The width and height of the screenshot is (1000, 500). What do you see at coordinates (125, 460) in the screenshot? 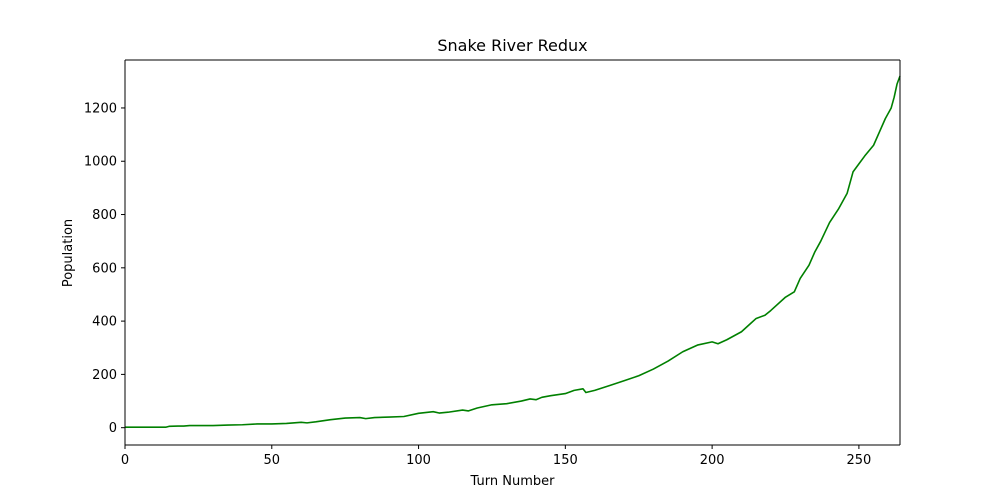
I see `x-tick-label: 0` at bounding box center [125, 460].